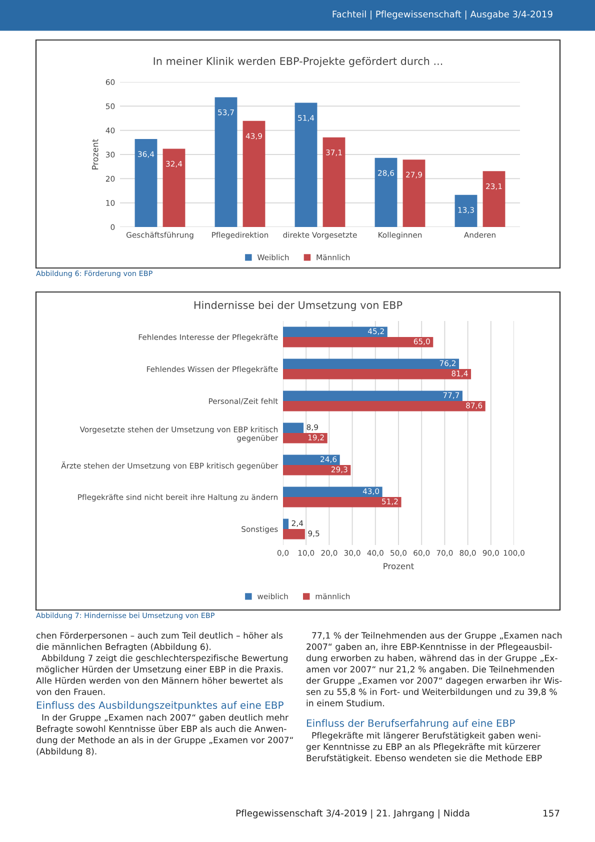  I want to click on text: chen Förderpersonen – auch zum Teil deutlich – höher als die männlichen Befragten (Abbildung 6). Abbildung 7 zeigt die geschlechterspezifische Bewertung möglicher Hürden der Umsetzung einer EBP in die Praxis. Alle Hürden werden von den Männern höher bewertet als von den Frauen., so click(162, 664).